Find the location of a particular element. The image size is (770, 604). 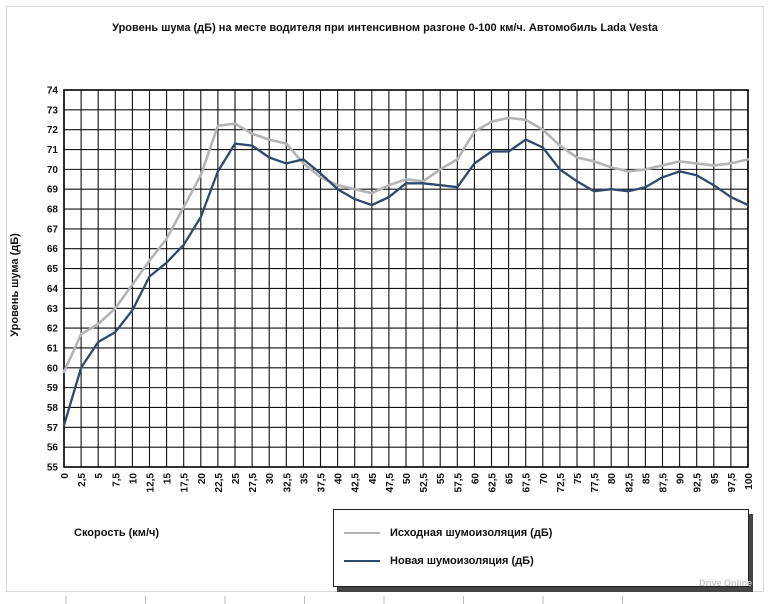

x-tick-label: 5 is located at coordinates (99, 476).